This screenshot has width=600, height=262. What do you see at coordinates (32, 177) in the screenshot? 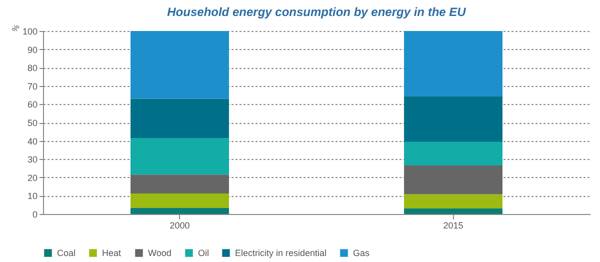
I see `y-tick-label: 20` at bounding box center [32, 177].